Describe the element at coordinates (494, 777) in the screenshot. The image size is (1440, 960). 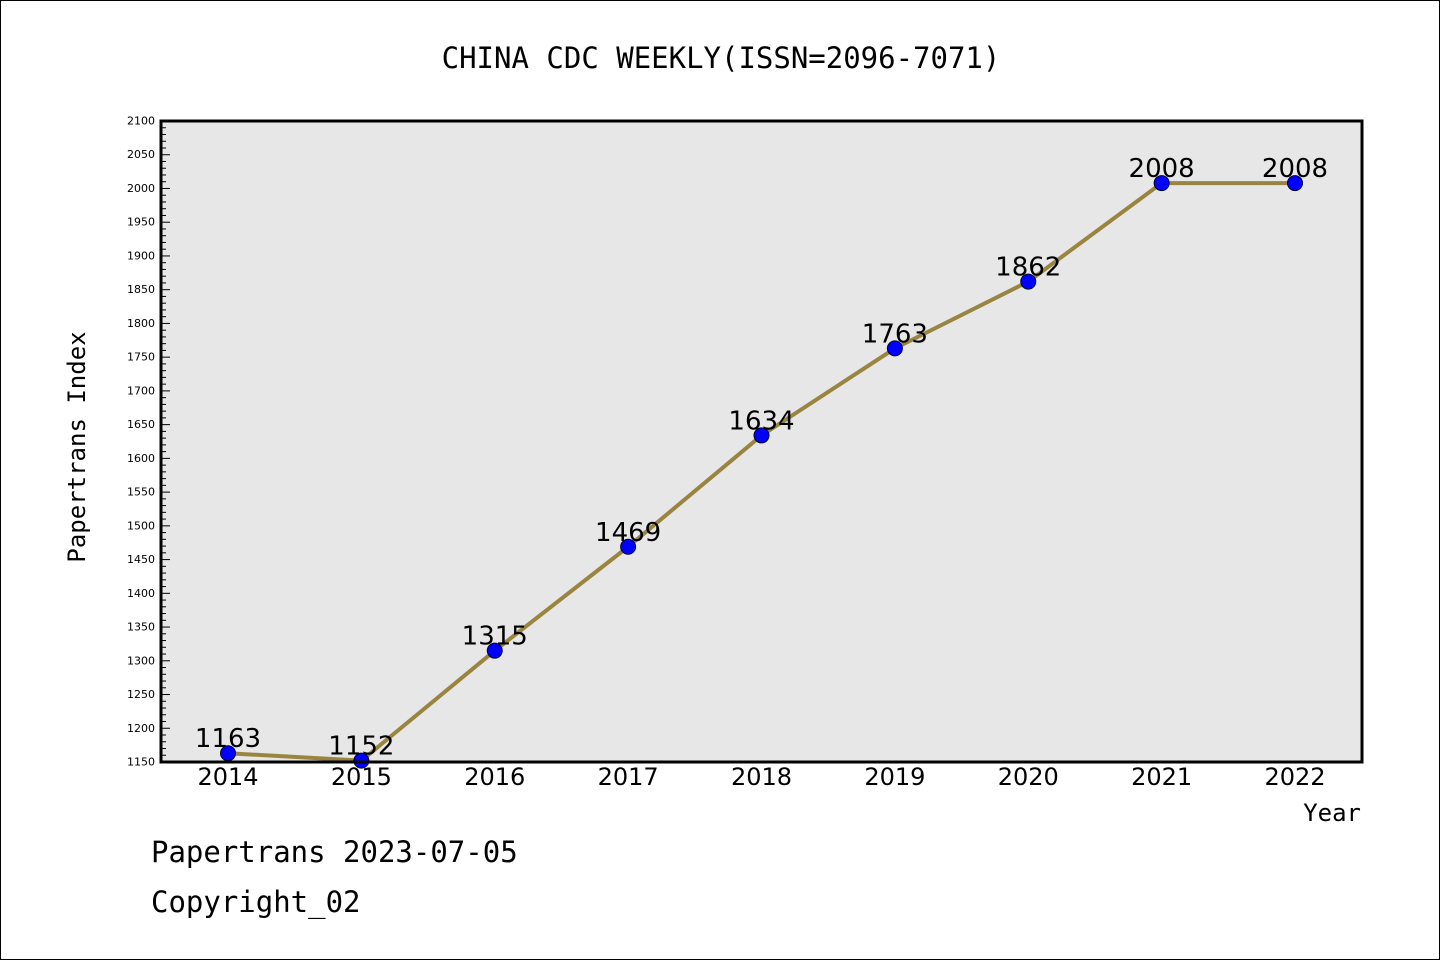
I see `x-tick-label: 2016` at that location.